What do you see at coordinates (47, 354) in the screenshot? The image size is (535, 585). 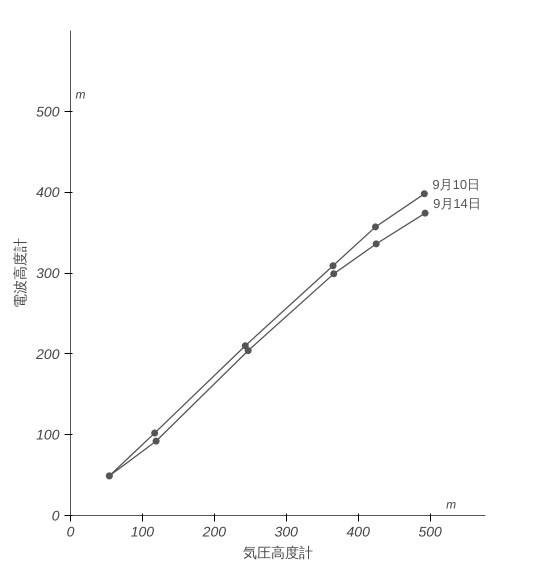 I see `y-tick-label: 200` at bounding box center [47, 354].